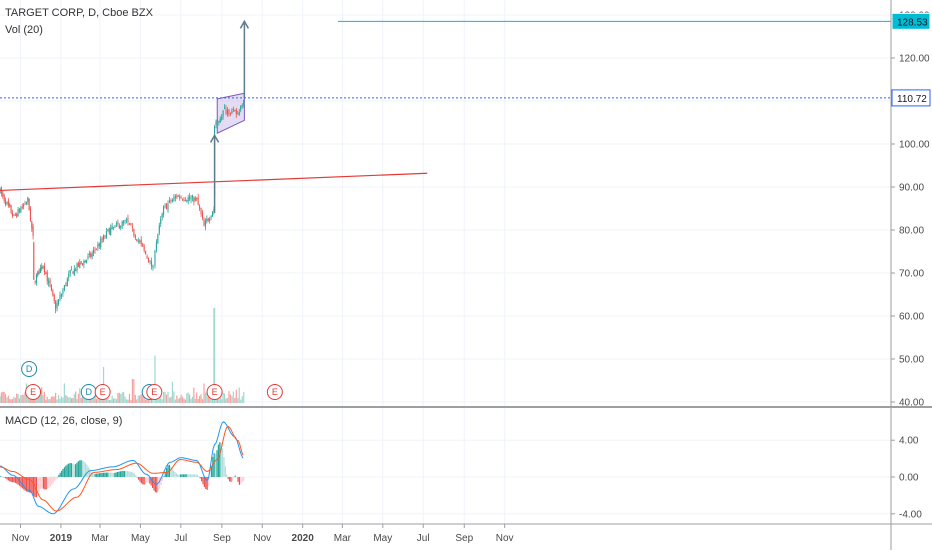 Image resolution: width=932 pixels, height=555 pixels. Describe the element at coordinates (122, 468) in the screenshot. I see `macd-line` at that location.